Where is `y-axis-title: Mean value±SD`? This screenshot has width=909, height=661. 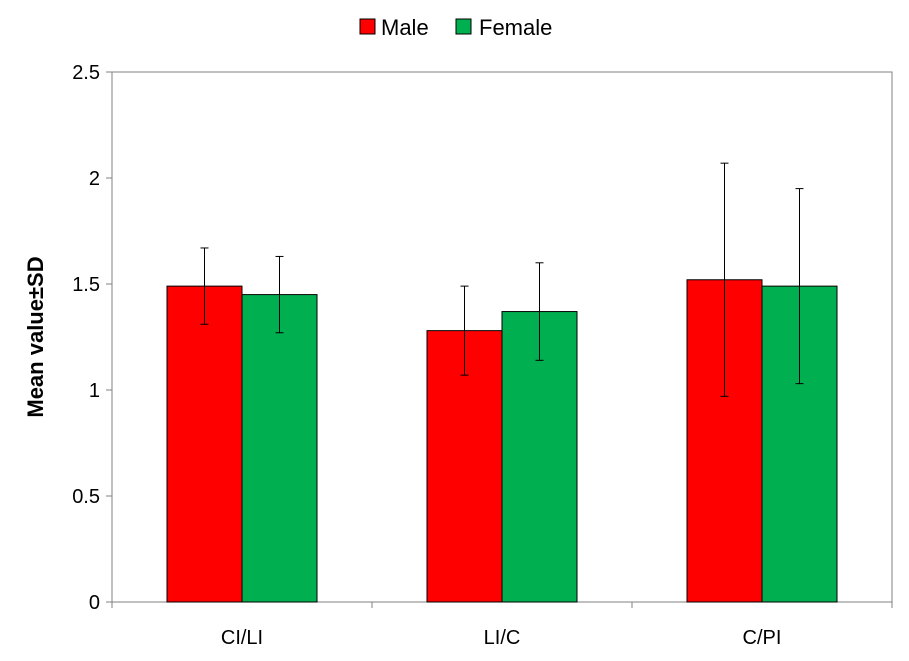 y-axis-title: Mean value±SD is located at coordinates (35, 336).